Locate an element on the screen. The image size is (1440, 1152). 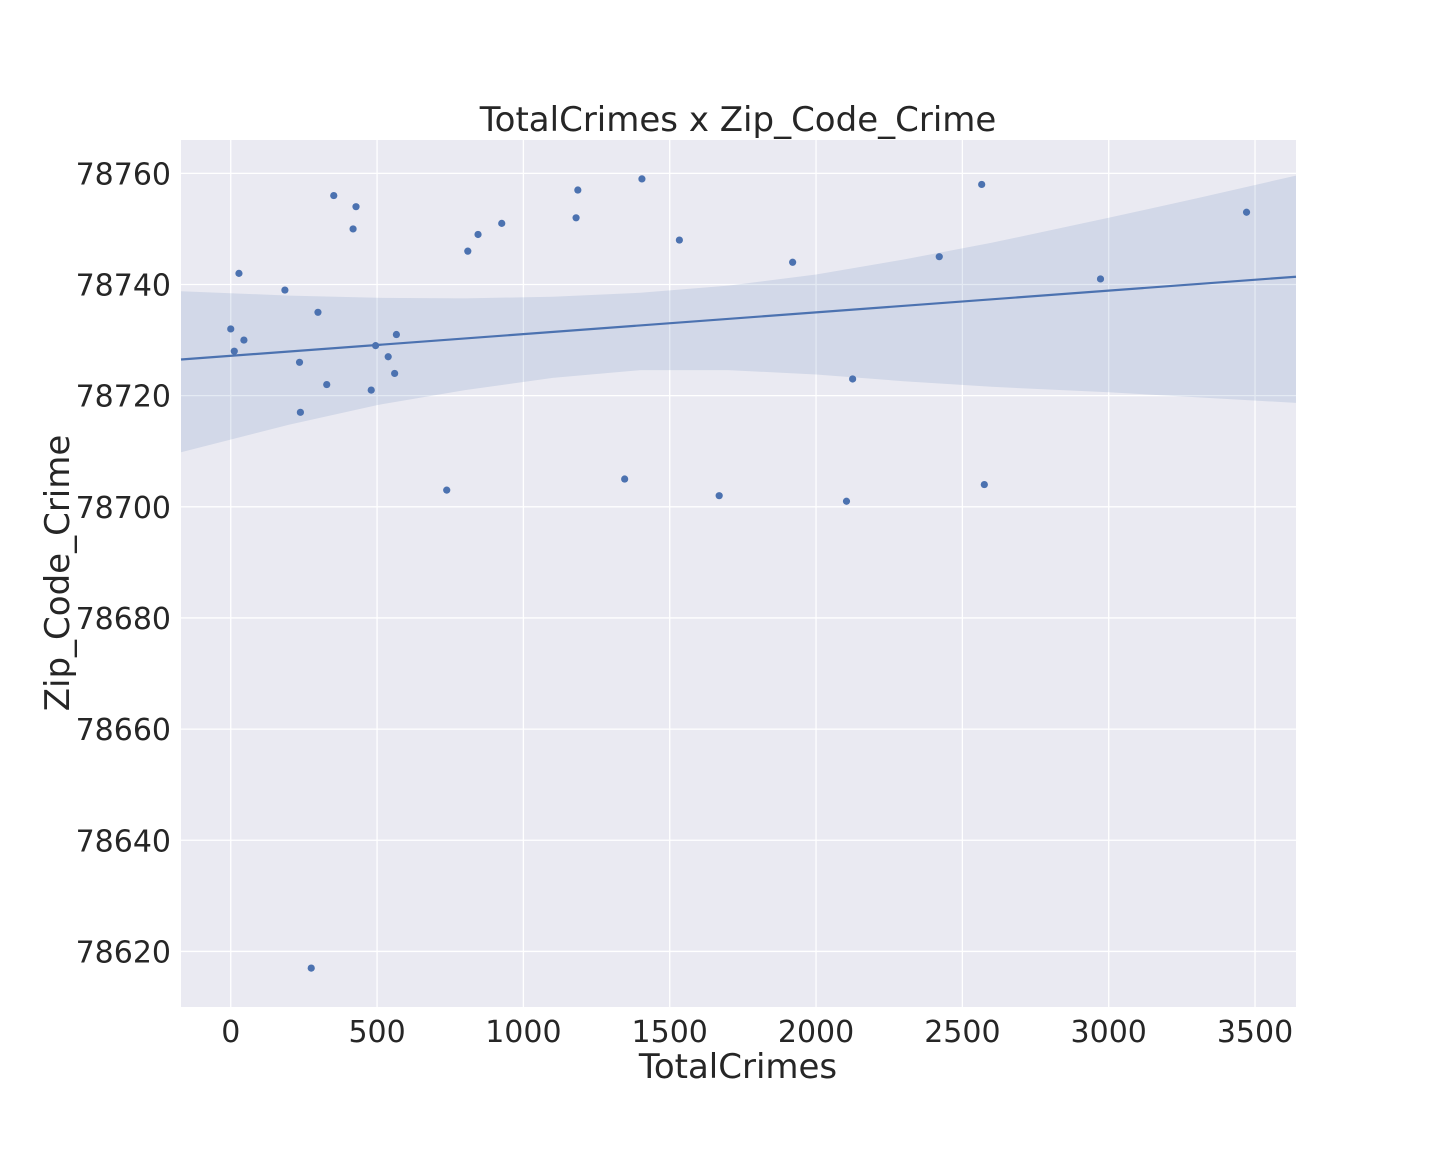
y-tick-label: 78660 is located at coordinates (123, 730).